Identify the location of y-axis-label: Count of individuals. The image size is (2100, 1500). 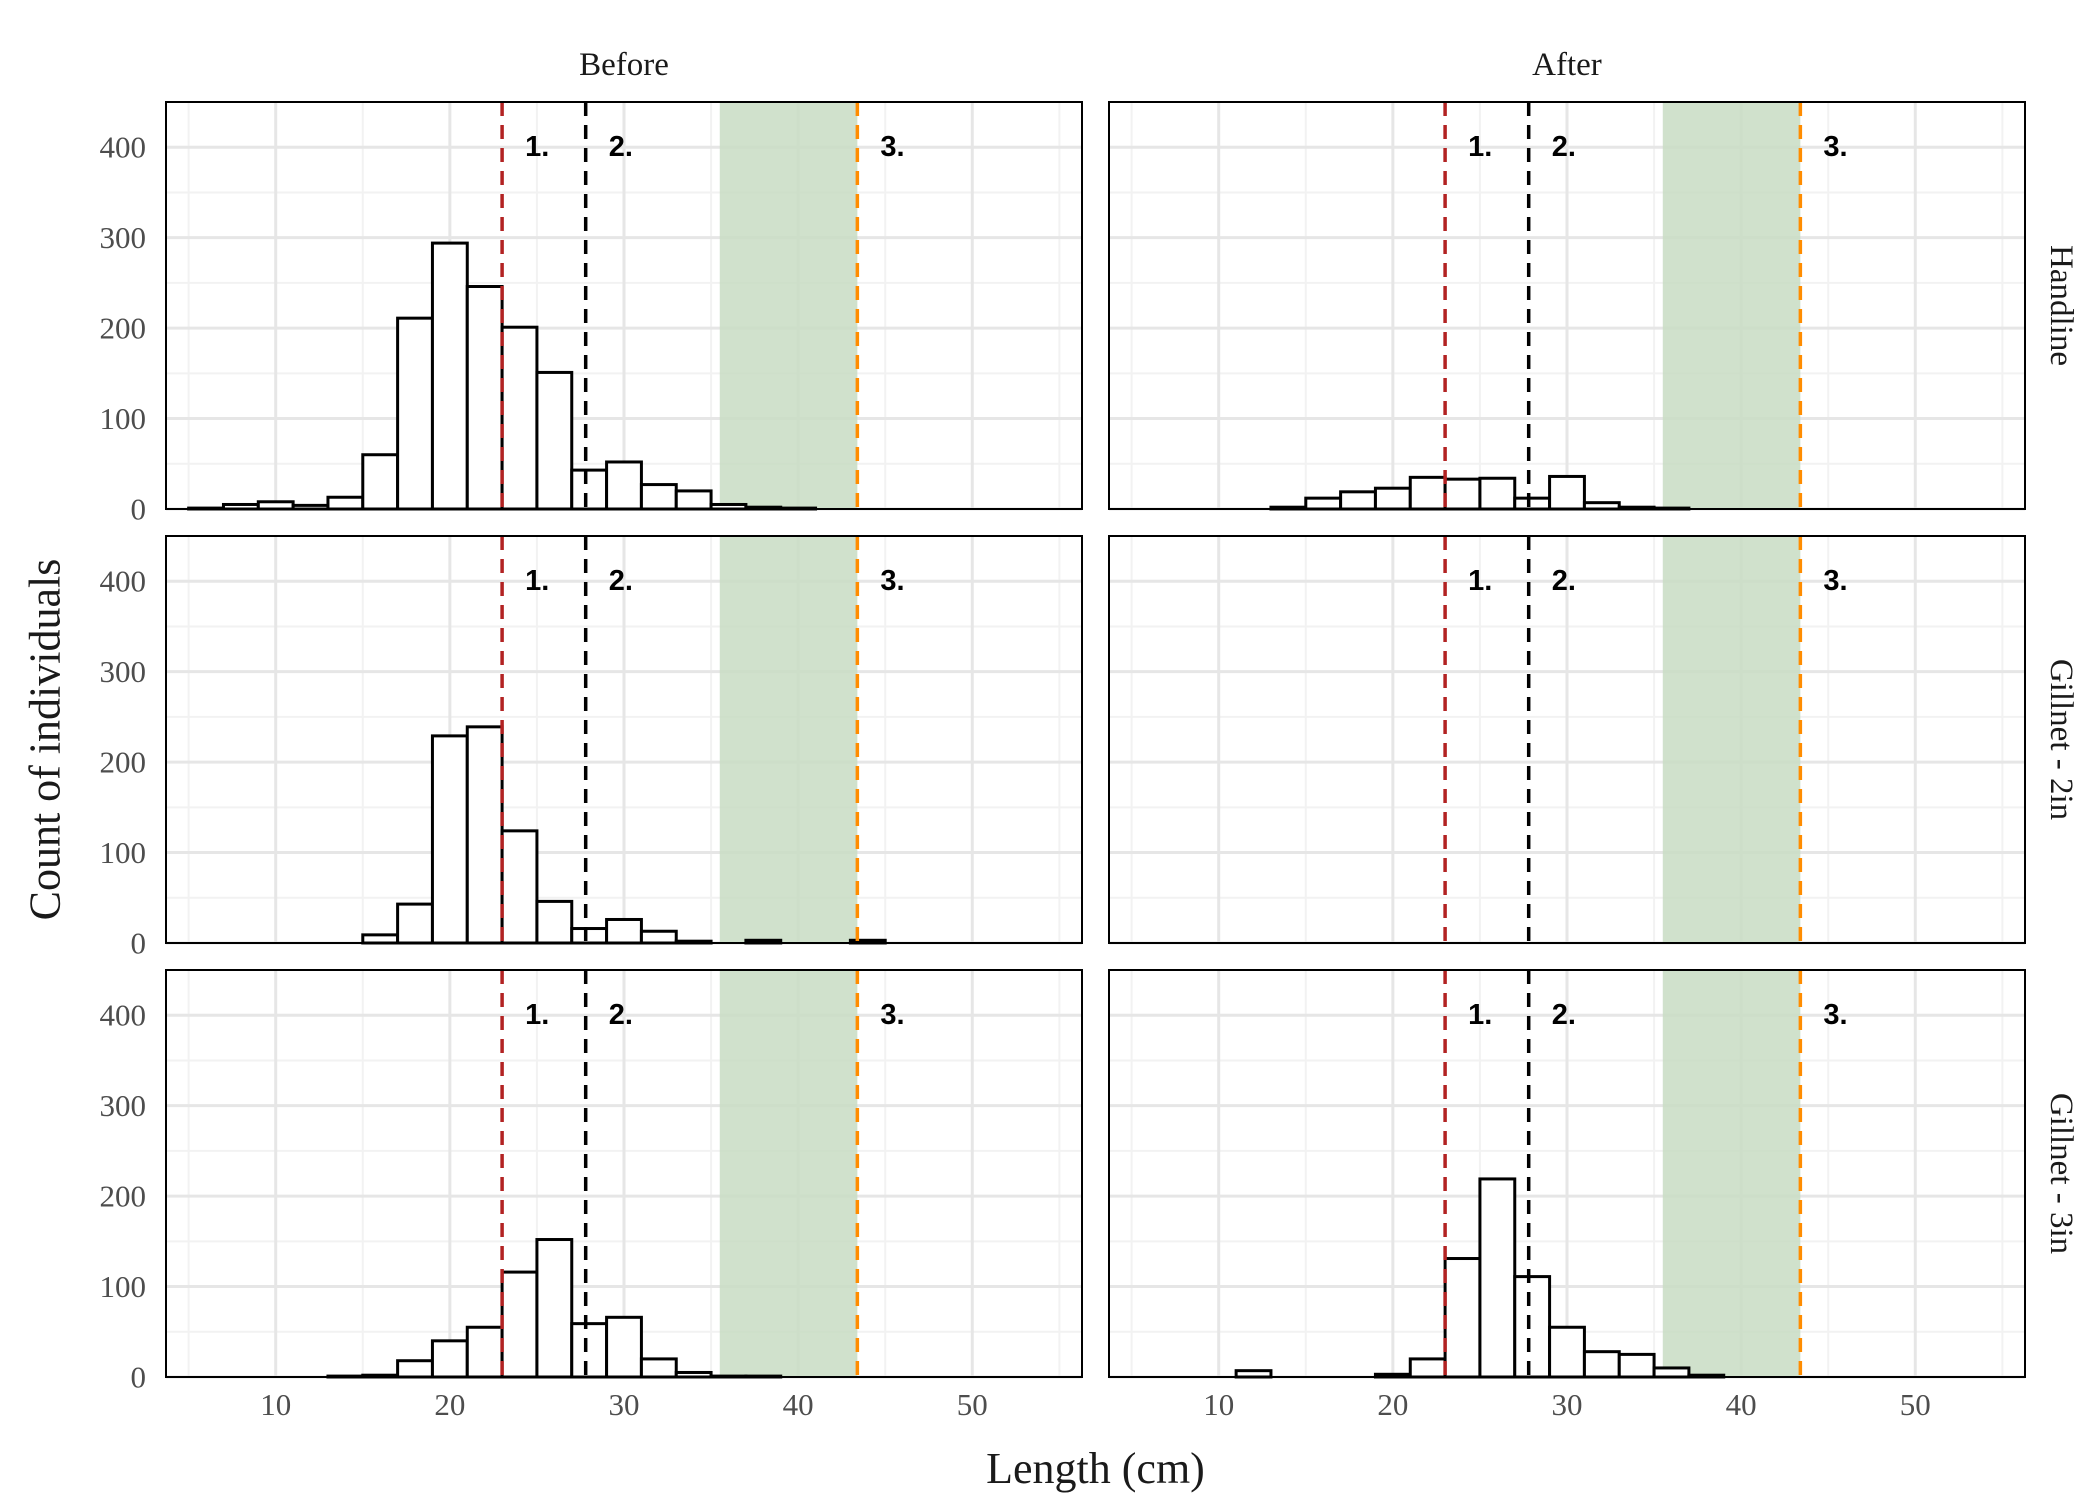
(45, 740).